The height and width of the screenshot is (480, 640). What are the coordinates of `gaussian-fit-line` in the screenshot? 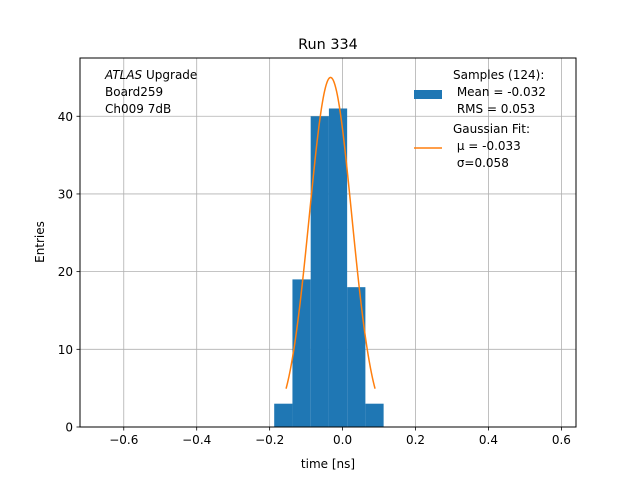 It's located at (330, 232).